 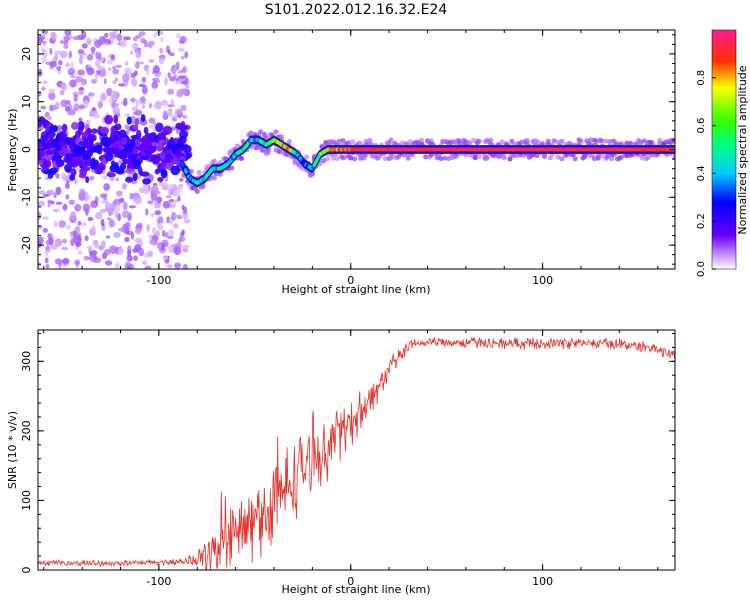 What do you see at coordinates (701, 78) in the screenshot?
I see `colorbar-tick-label: 0.8` at bounding box center [701, 78].